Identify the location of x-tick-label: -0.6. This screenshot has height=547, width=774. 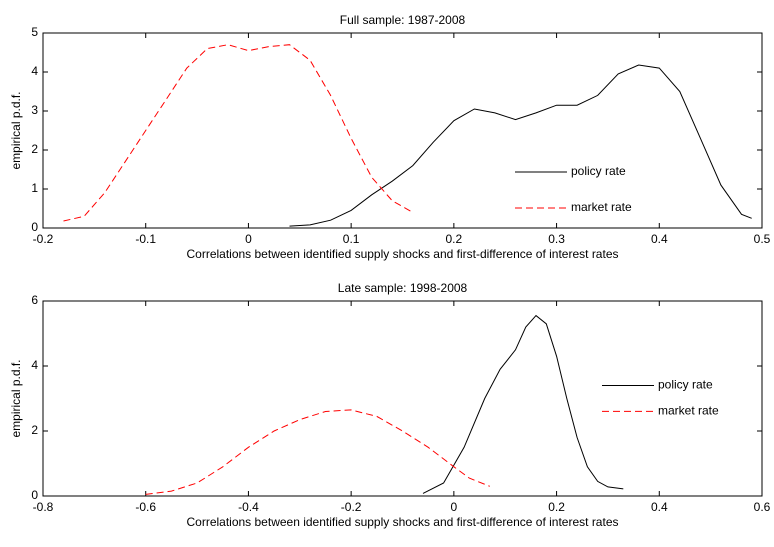
(145, 507).